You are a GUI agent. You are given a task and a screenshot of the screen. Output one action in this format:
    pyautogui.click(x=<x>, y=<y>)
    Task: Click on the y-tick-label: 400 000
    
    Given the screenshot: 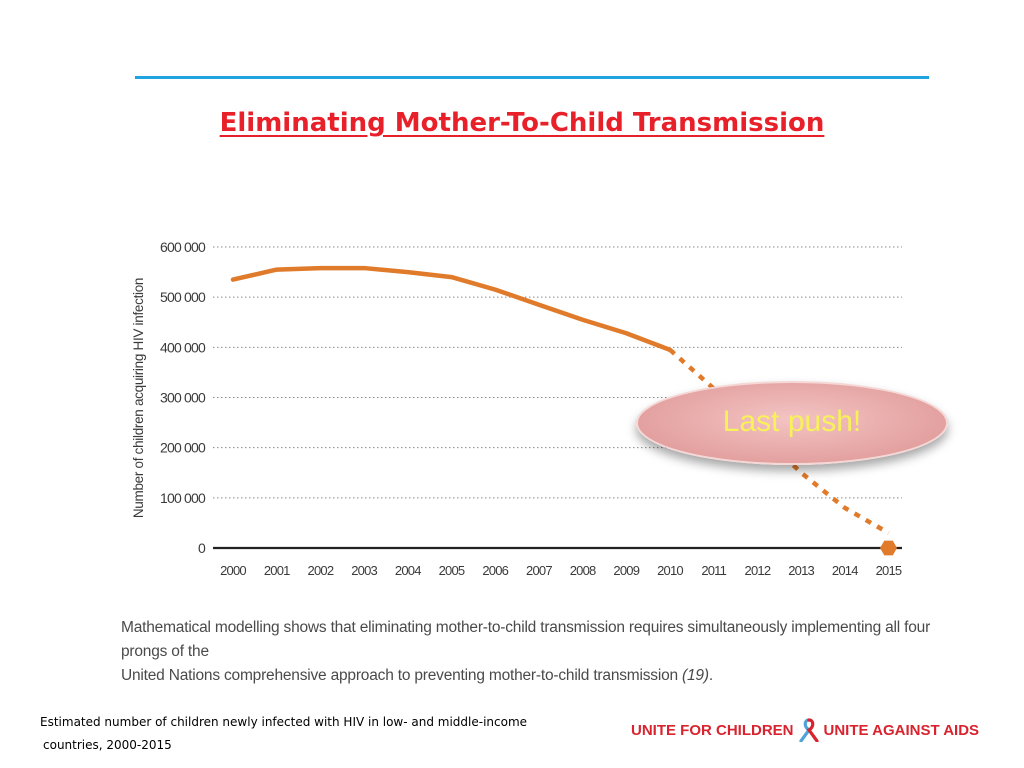 What is the action you would take?
    pyautogui.click(x=183, y=347)
    